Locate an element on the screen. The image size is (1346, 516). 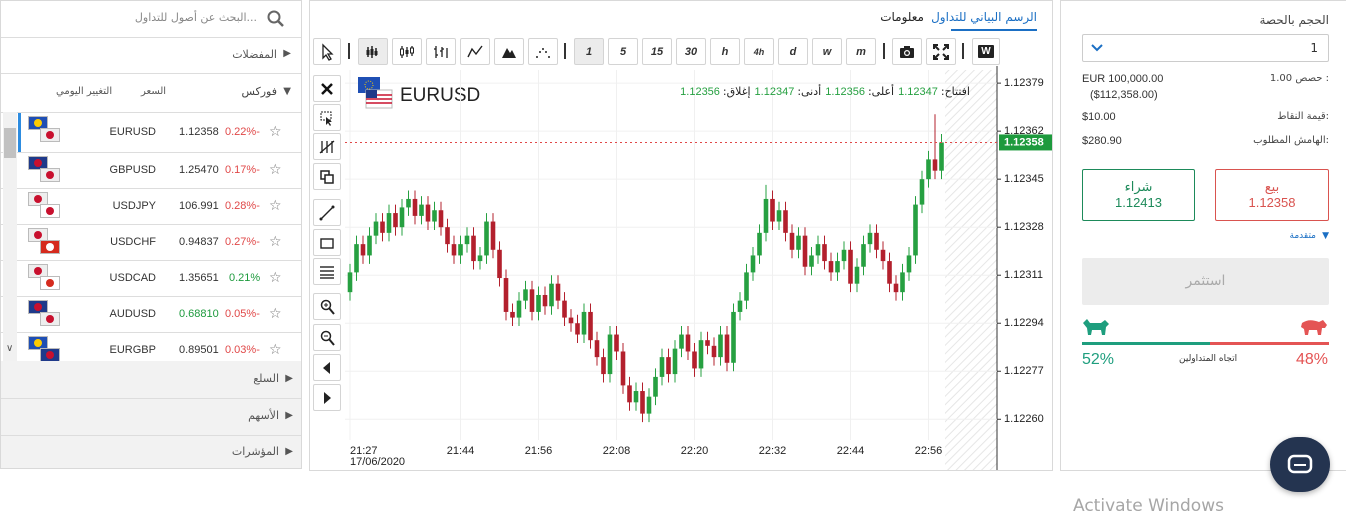
interval-button: h is located at coordinates (725, 51).